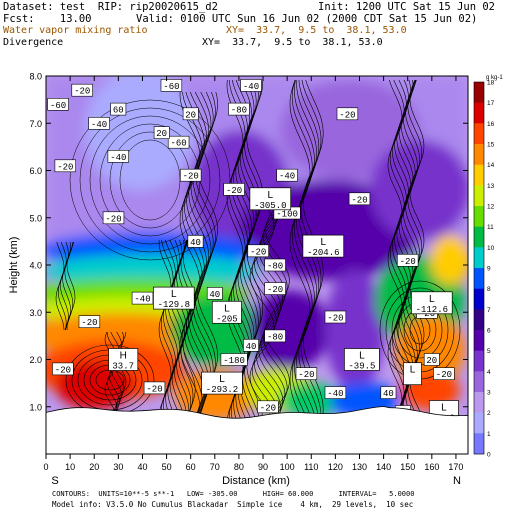  What do you see at coordinates (14, 265) in the screenshot?
I see `y-axis-title: Height (km)` at bounding box center [14, 265].